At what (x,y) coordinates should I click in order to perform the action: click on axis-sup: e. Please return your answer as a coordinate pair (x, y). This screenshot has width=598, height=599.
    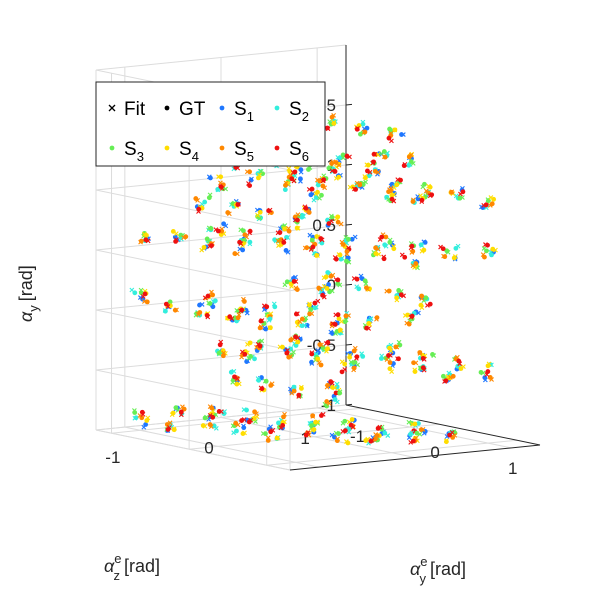
    Looking at the image, I should click on (423, 561).